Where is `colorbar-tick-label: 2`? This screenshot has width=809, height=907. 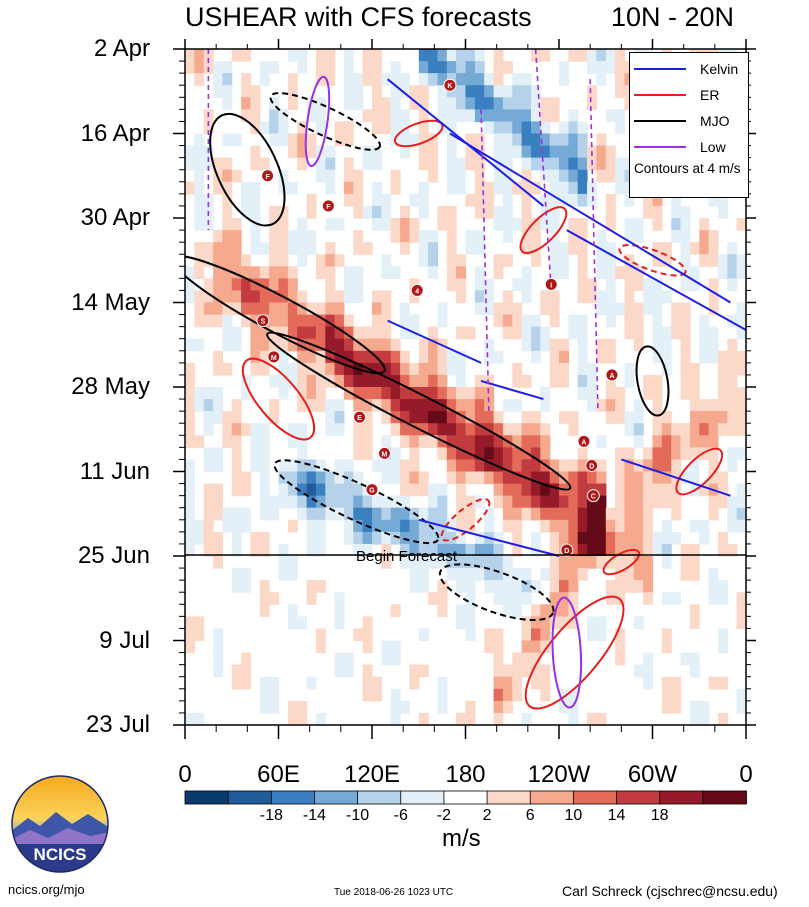 colorbar-tick-label: 2 is located at coordinates (487, 815).